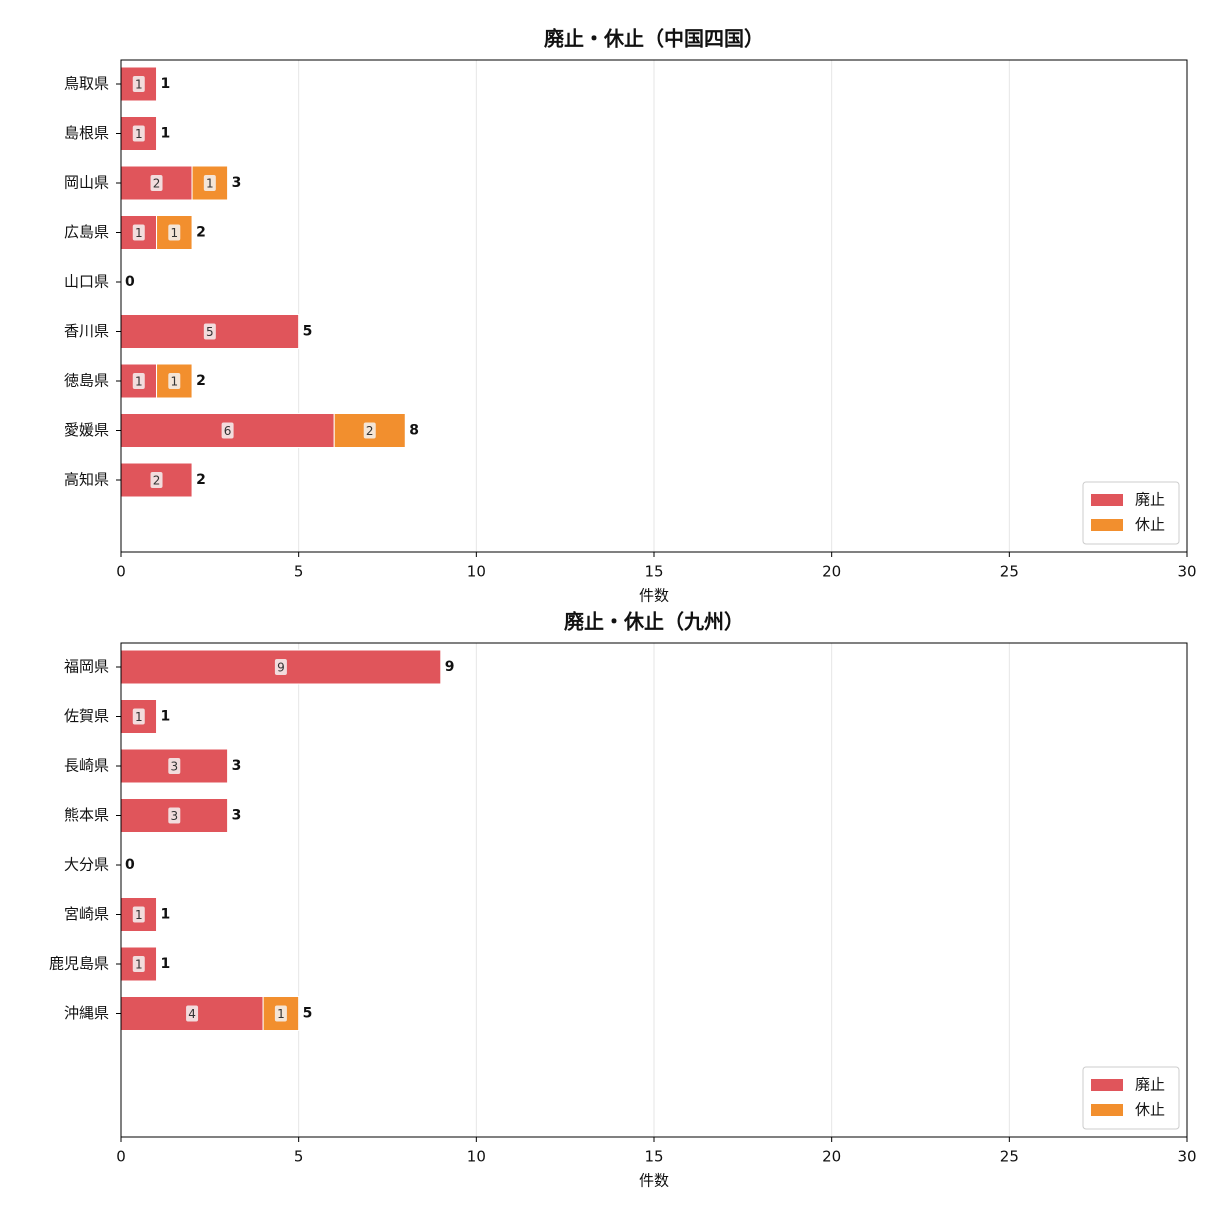 The image size is (1211, 1211). I want to click on chart-title: 廃止・休止（中国四国）, so click(654, 39).